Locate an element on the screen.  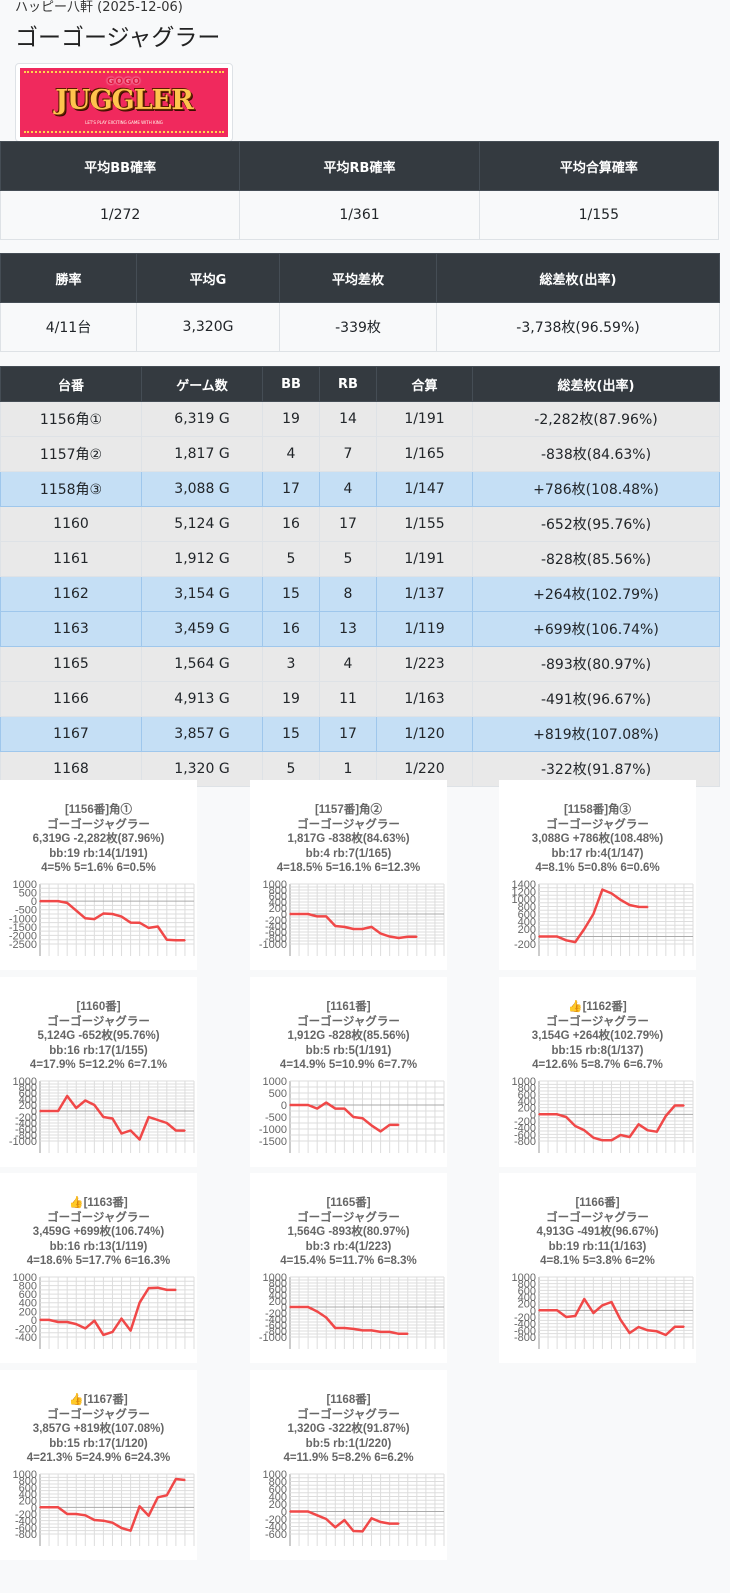
chart-title-line: bb:15 rb:17(1/120) is located at coordinates (98, 1443).